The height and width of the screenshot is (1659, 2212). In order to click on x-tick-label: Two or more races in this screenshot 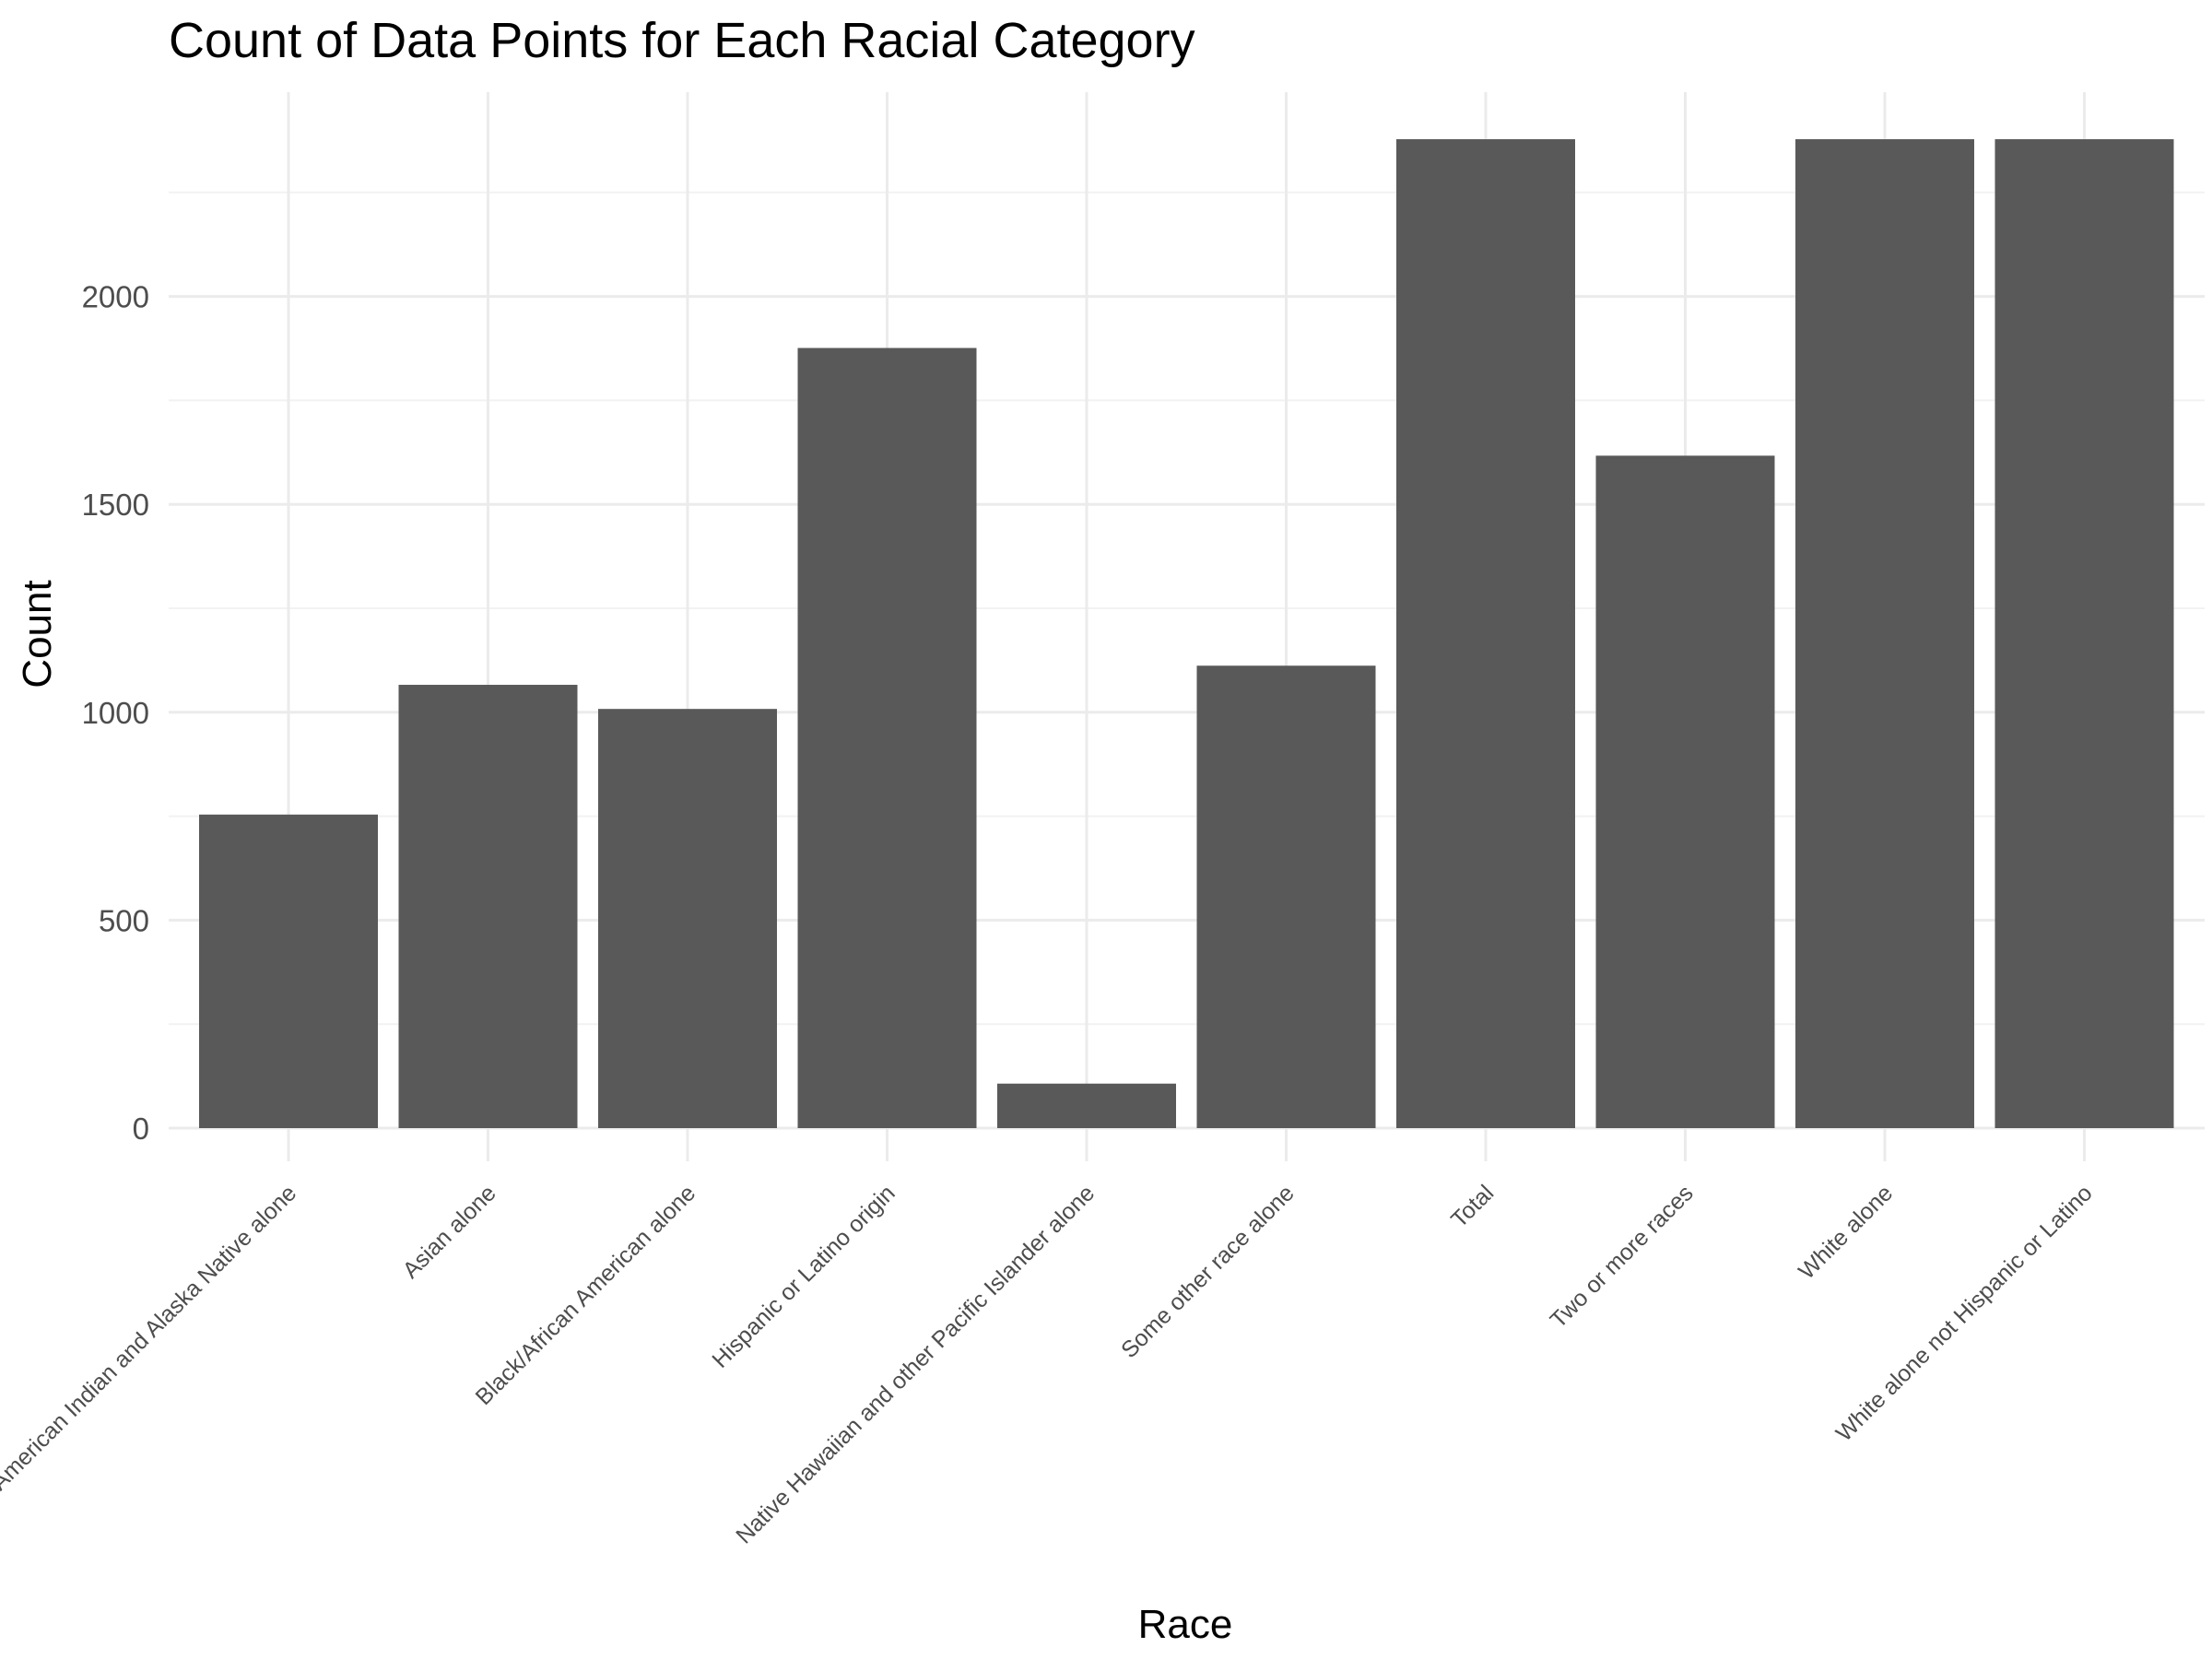, I will do `click(1622, 1256)`.